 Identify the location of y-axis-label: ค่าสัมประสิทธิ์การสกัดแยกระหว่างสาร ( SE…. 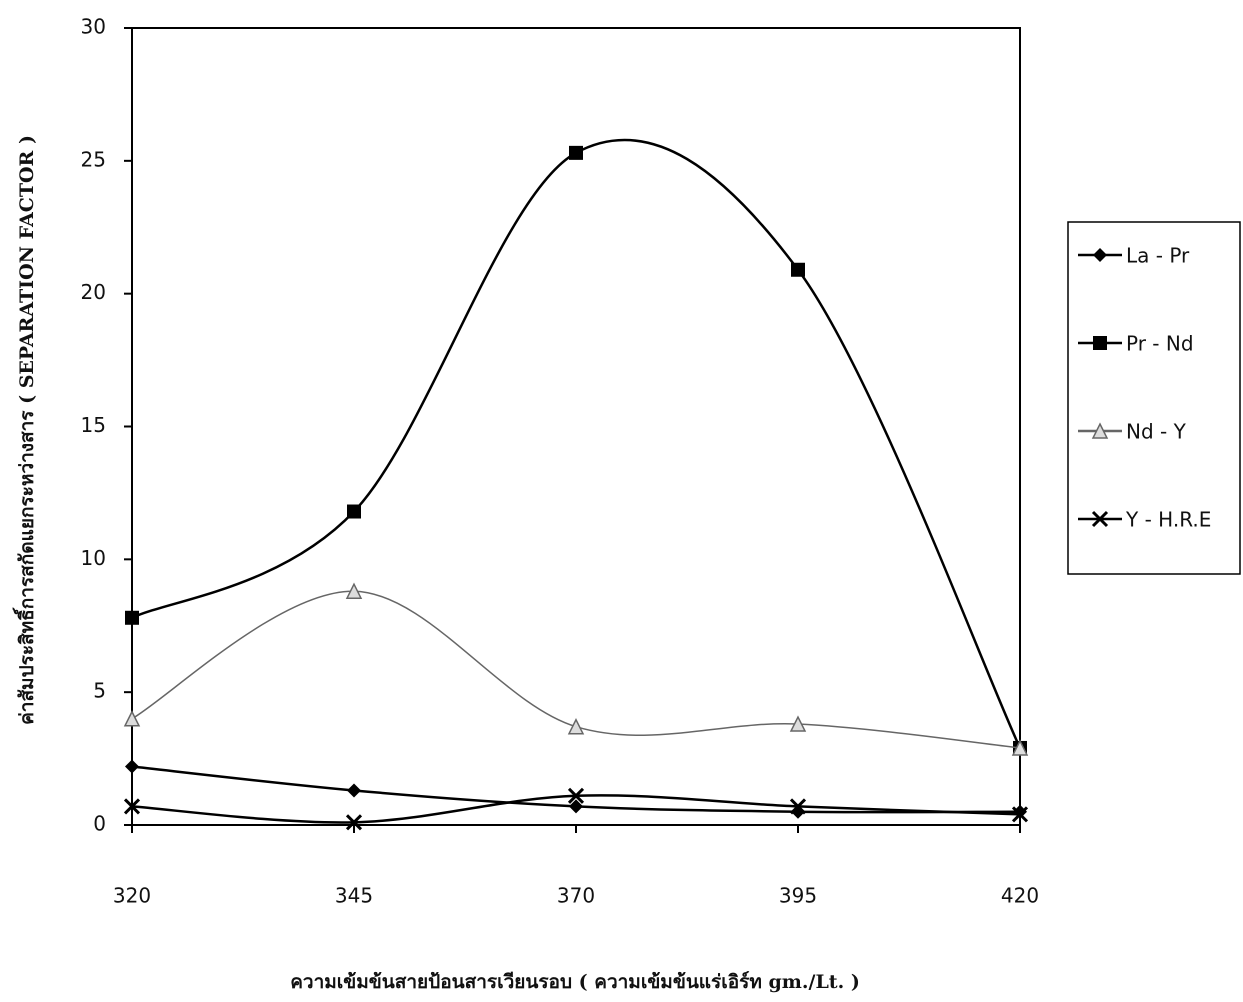
(25, 430).